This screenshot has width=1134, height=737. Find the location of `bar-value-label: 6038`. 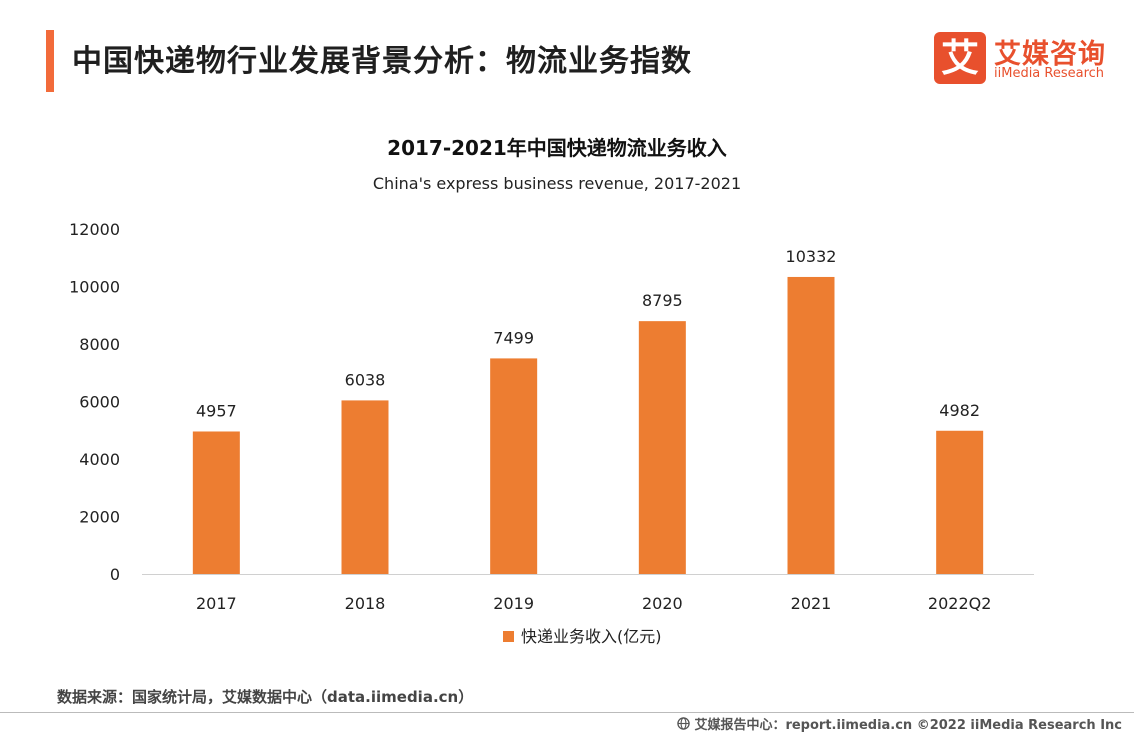

bar-value-label: 6038 is located at coordinates (365, 379).